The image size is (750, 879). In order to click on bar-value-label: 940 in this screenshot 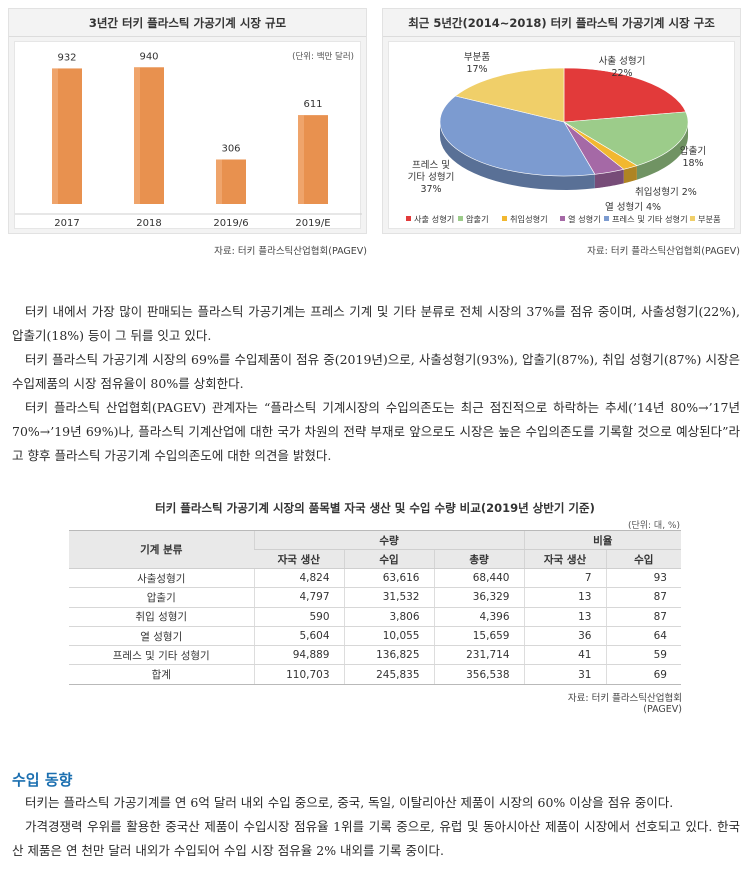, I will do `click(148, 56)`.